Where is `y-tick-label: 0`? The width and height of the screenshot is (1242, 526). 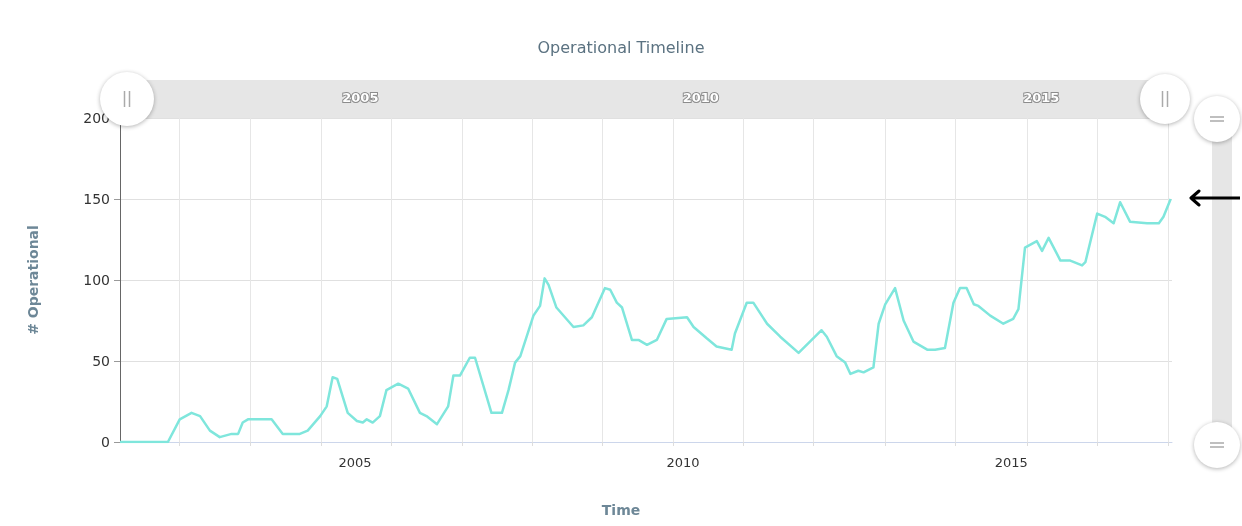
y-tick-label: 0 is located at coordinates (105, 442).